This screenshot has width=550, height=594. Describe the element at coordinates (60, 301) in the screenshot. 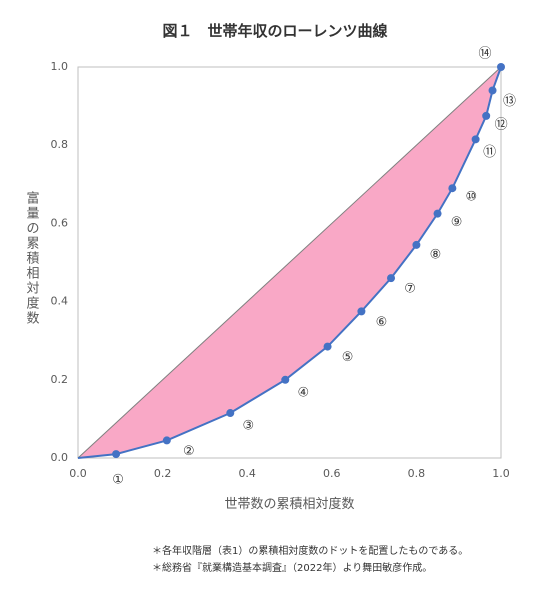

I see `y-tick-label: 0.4` at that location.